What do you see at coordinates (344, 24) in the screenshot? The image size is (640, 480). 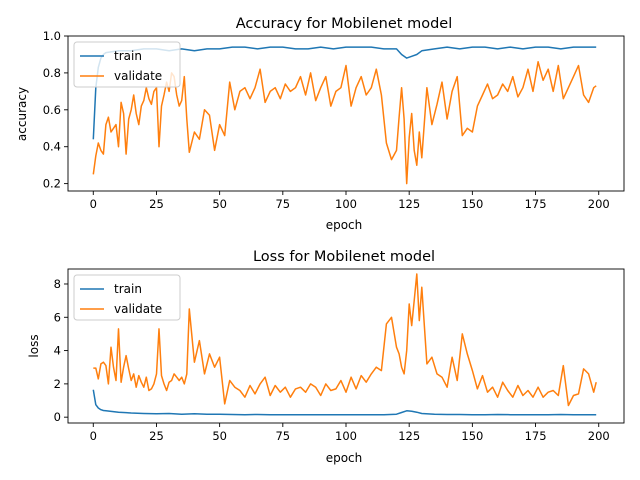 I see `accuracy-chart-title: Accuracy for Mobilenet model` at bounding box center [344, 24].